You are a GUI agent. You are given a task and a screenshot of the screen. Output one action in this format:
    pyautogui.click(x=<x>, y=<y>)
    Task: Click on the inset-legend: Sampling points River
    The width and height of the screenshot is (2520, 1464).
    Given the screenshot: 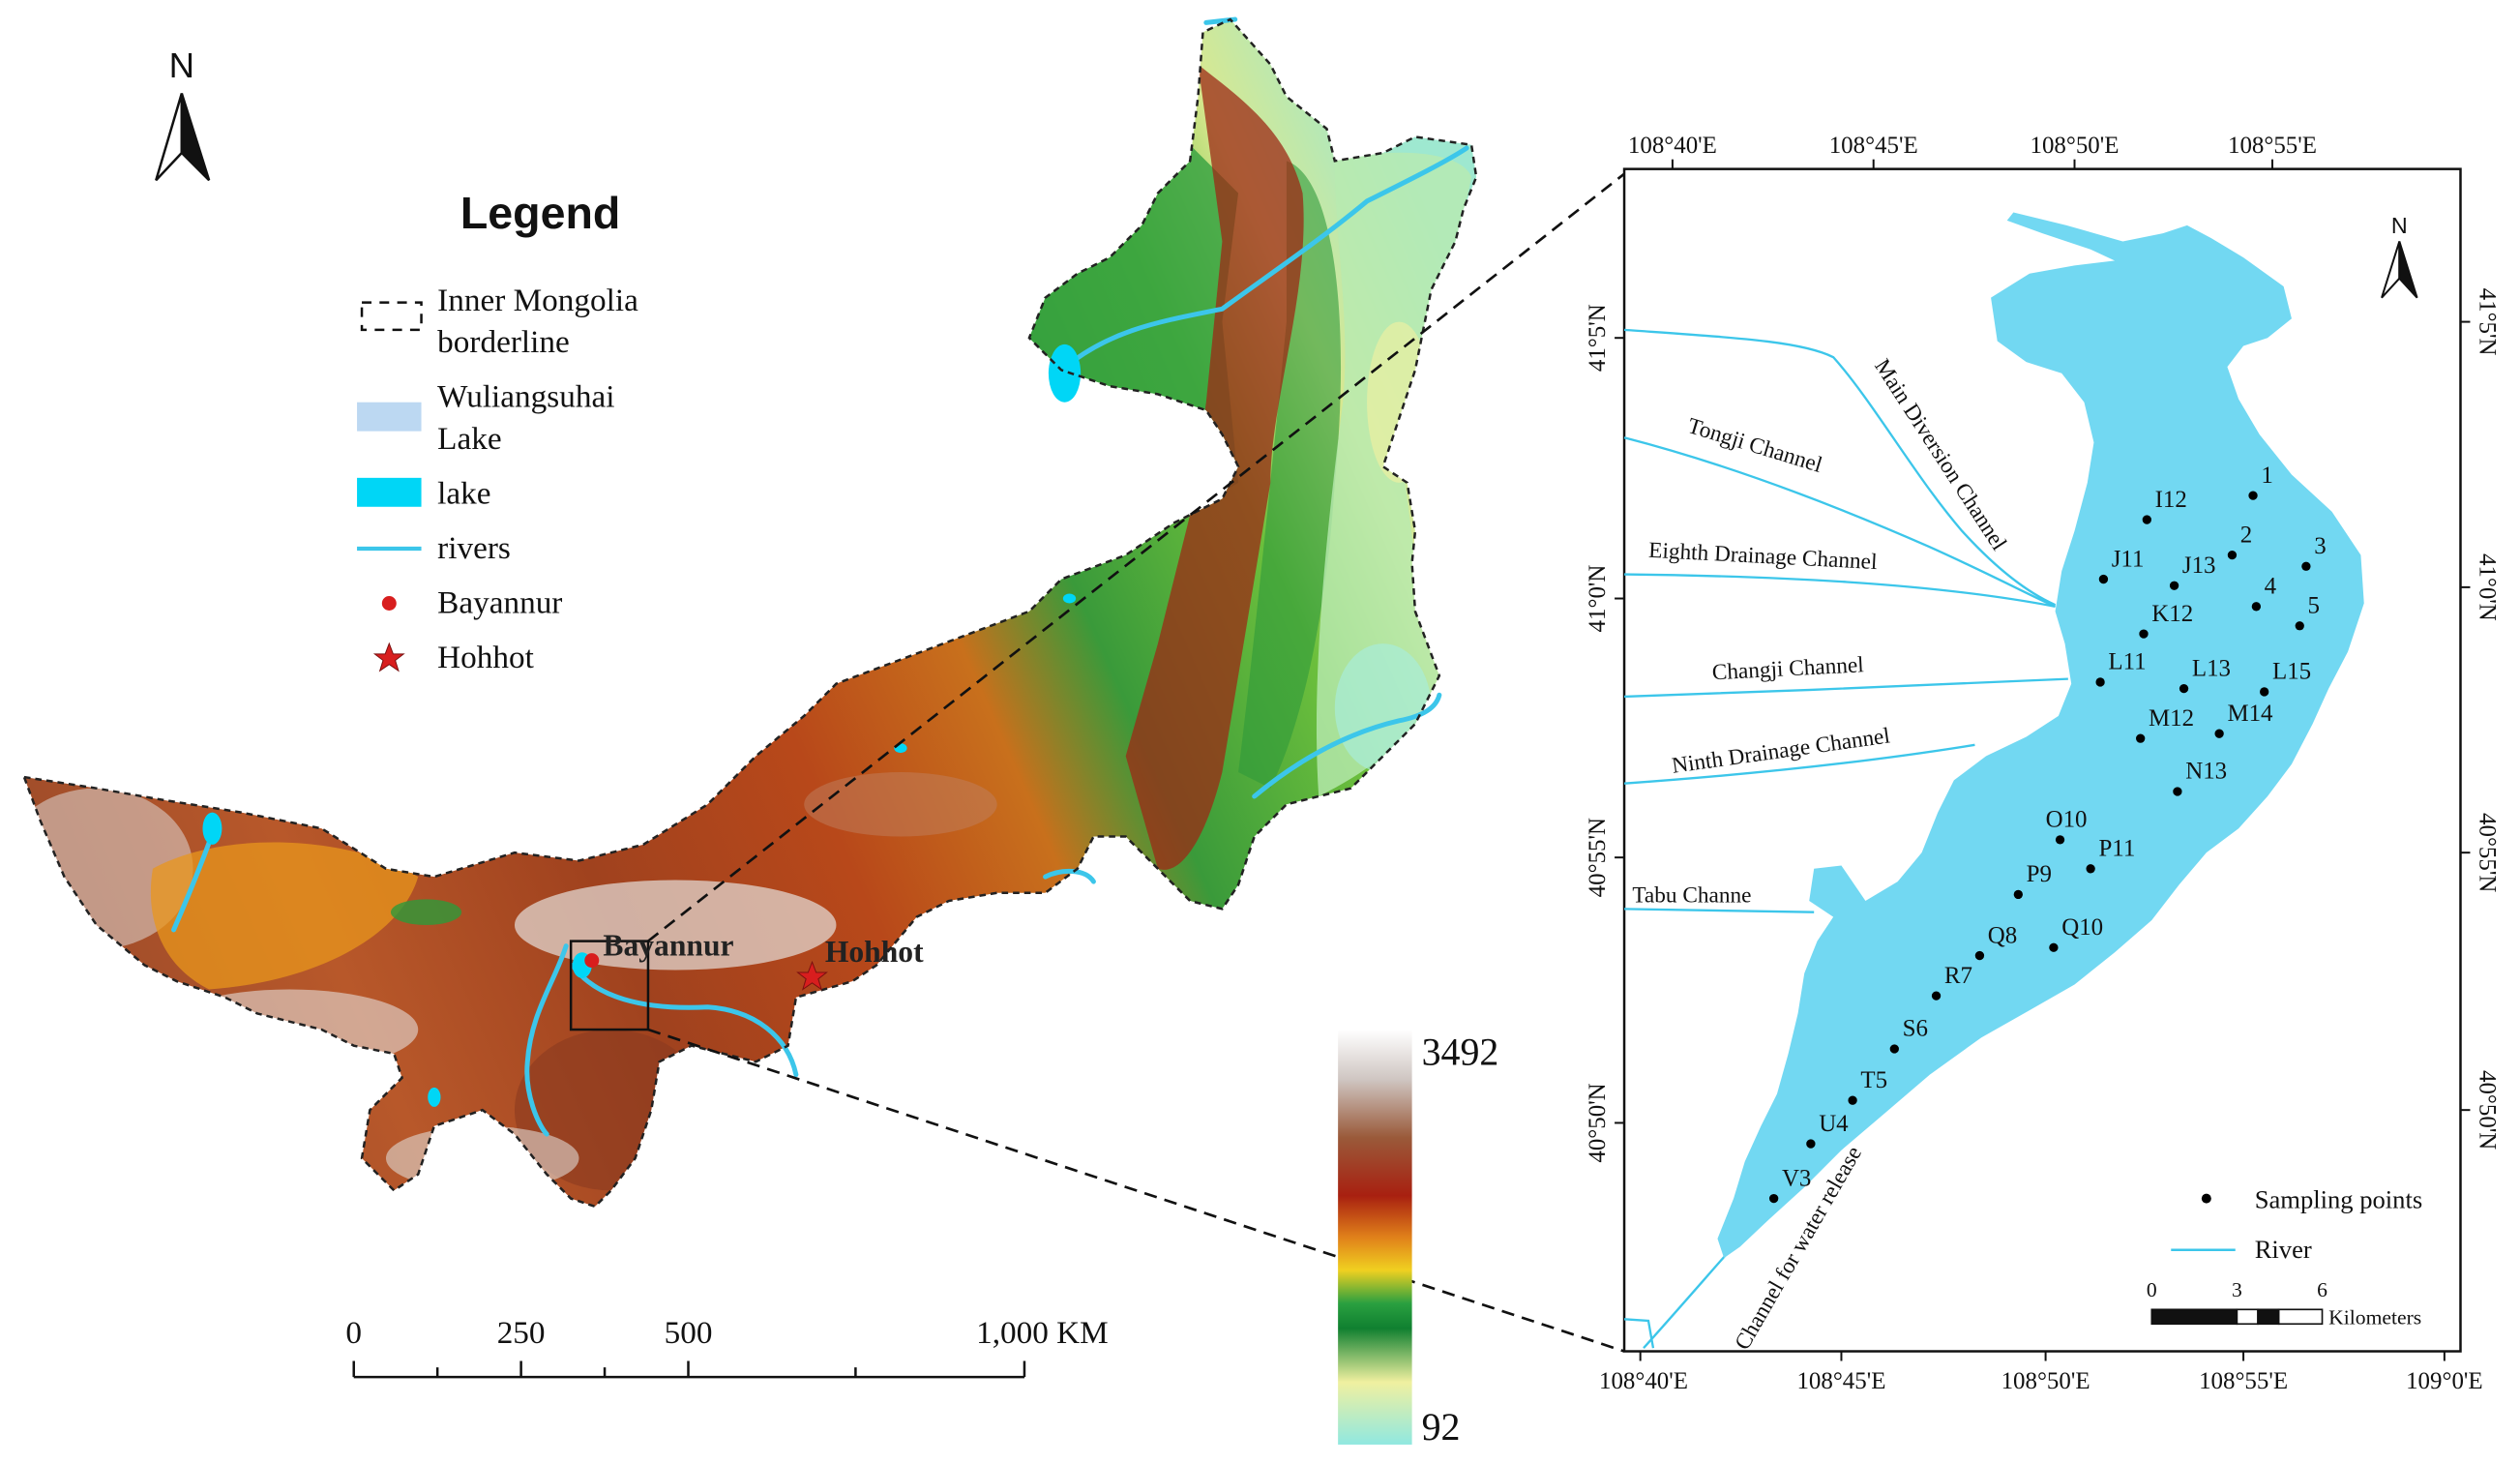 What is the action you would take?
    pyautogui.click(x=2297, y=1224)
    